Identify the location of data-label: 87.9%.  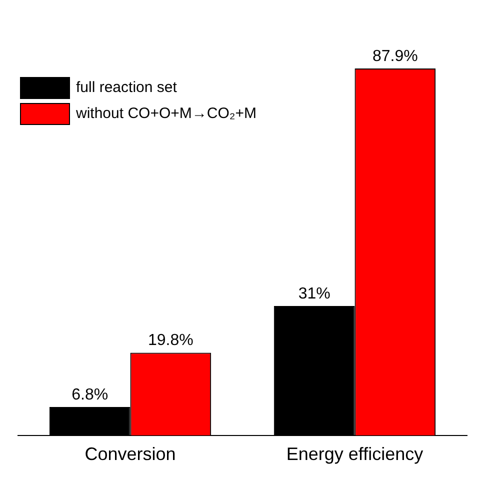
(395, 56).